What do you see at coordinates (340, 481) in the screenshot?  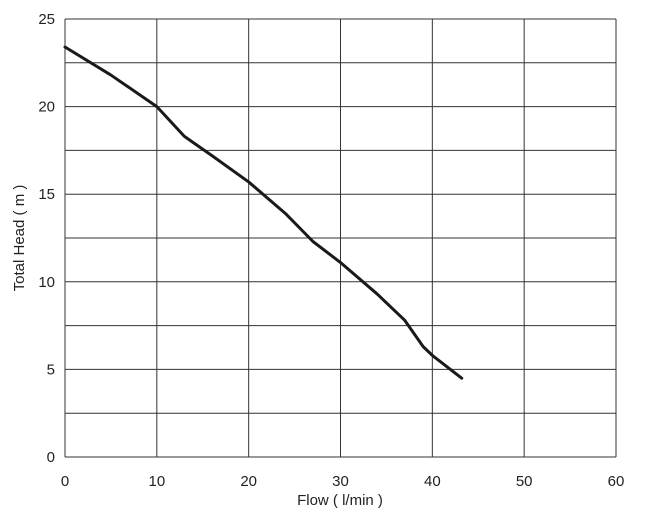 I see `x-tick-label: 30` at bounding box center [340, 481].